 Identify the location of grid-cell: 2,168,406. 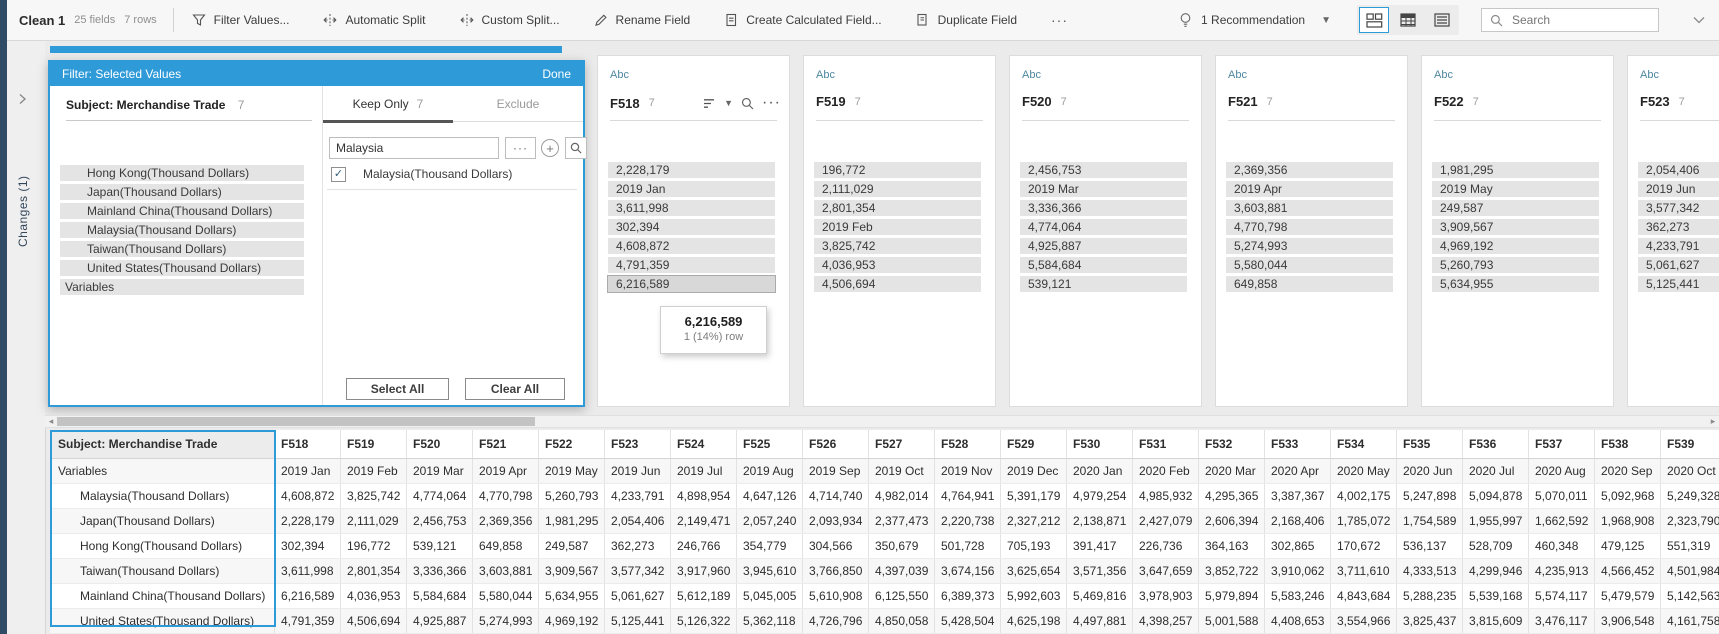
(1298, 521).